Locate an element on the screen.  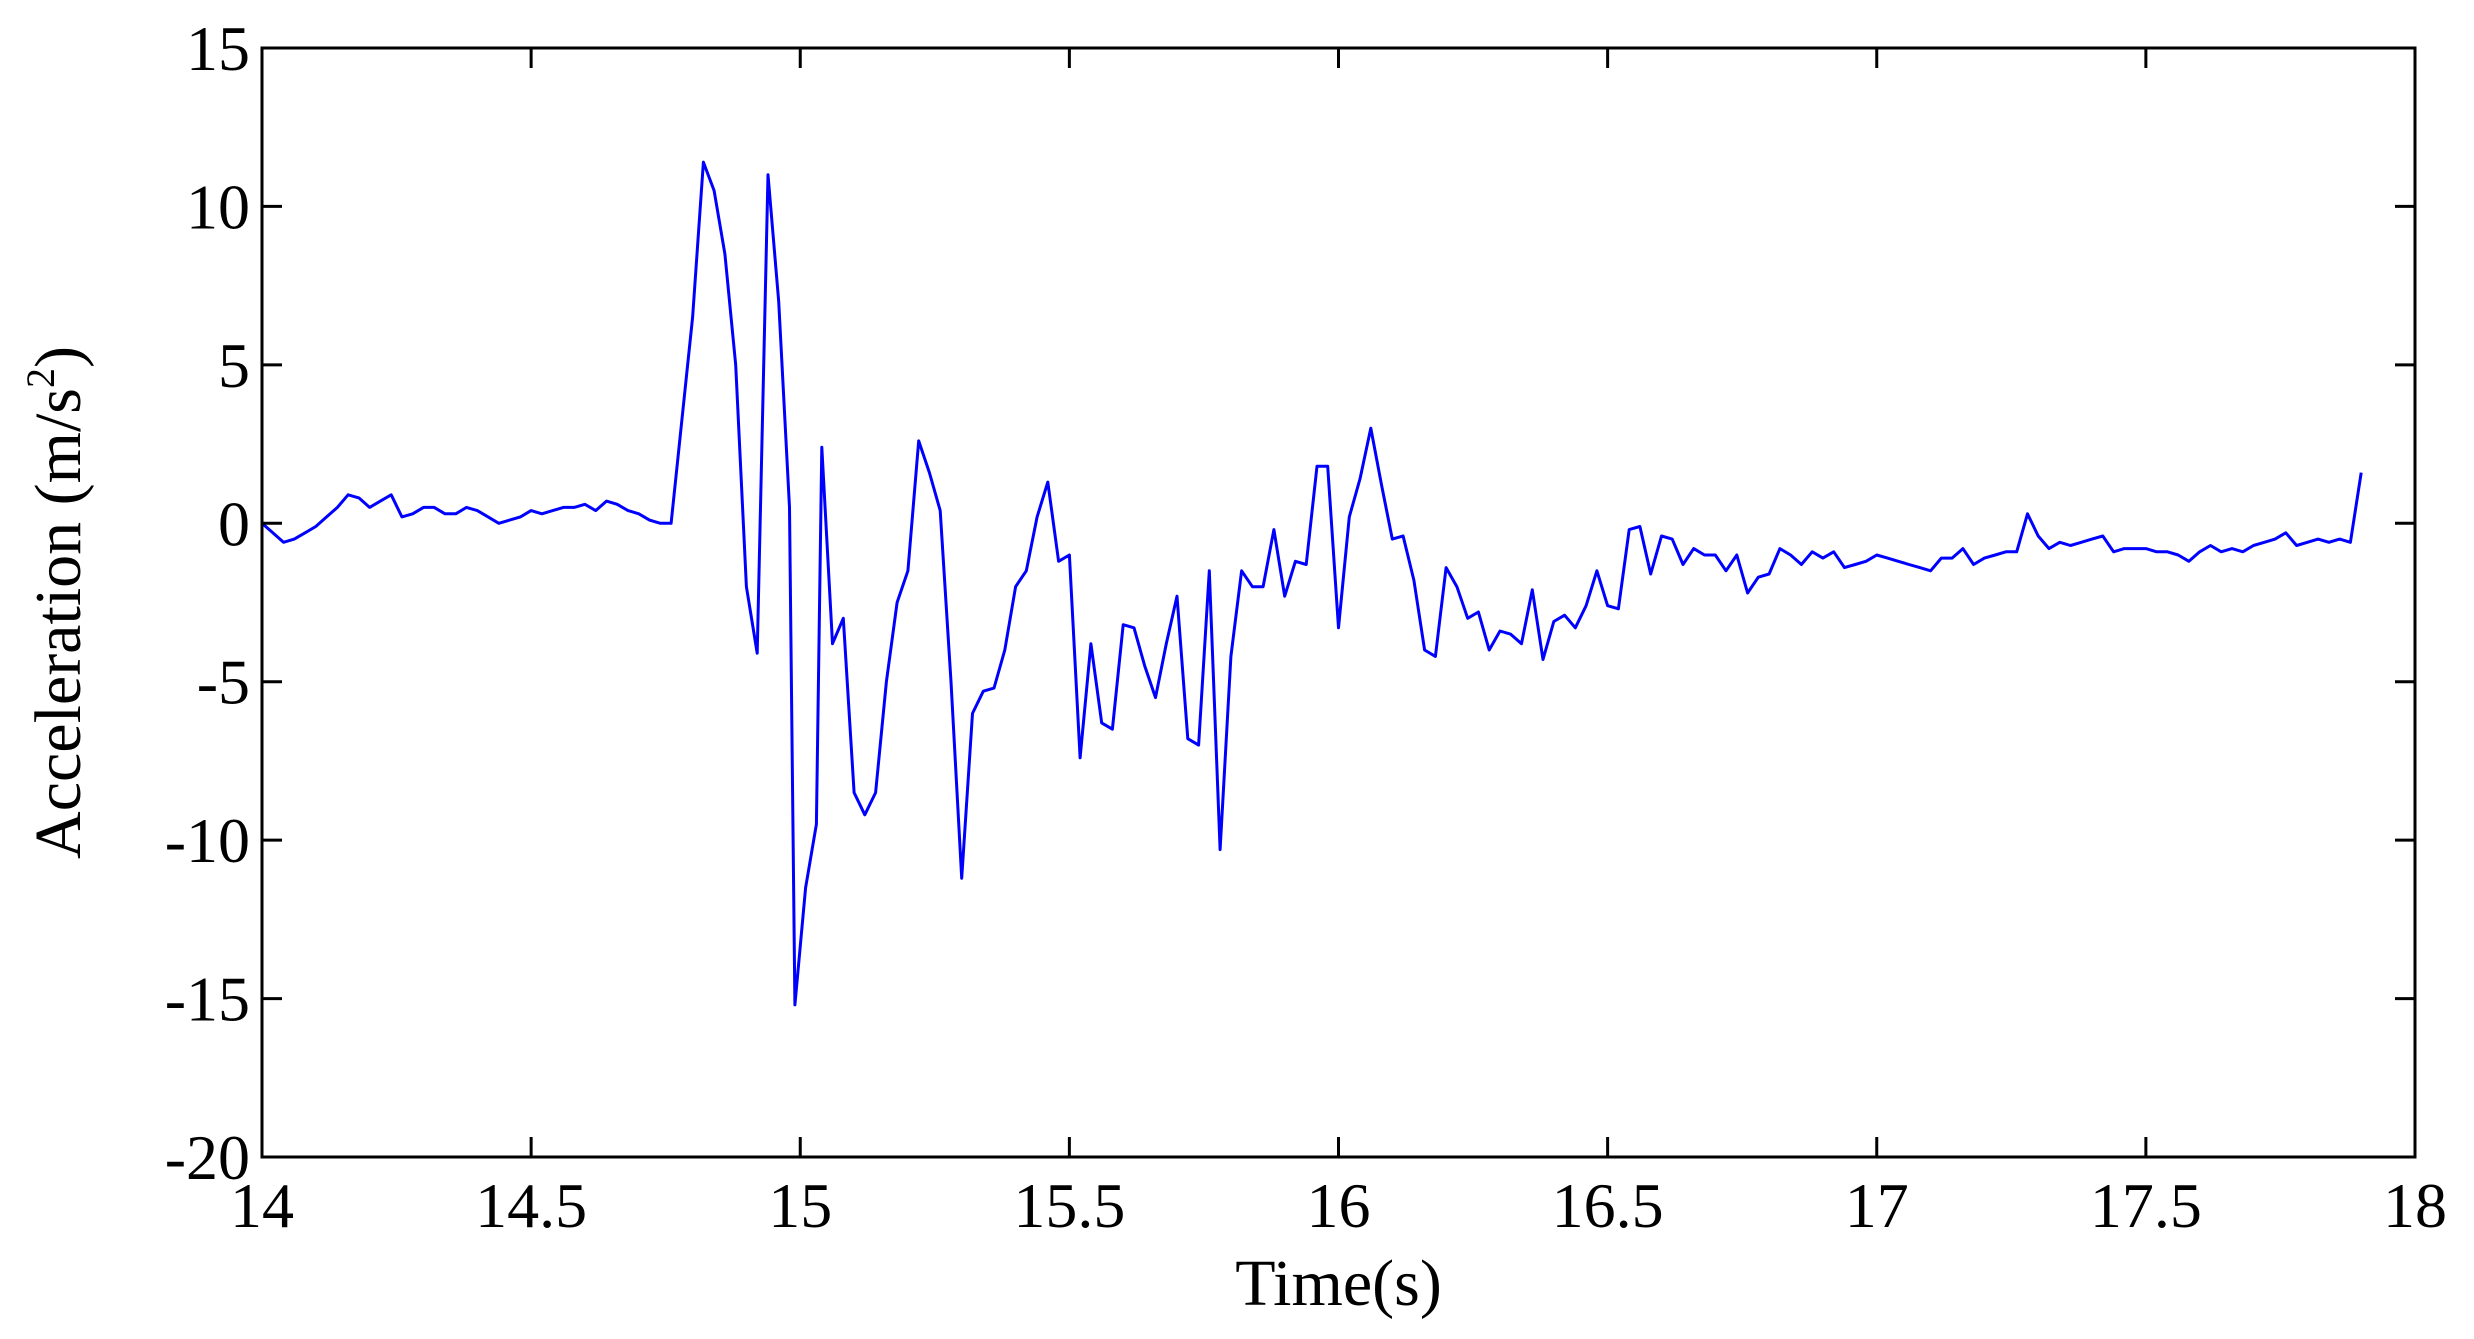
y-tick-label: -10 is located at coordinates (207, 840).